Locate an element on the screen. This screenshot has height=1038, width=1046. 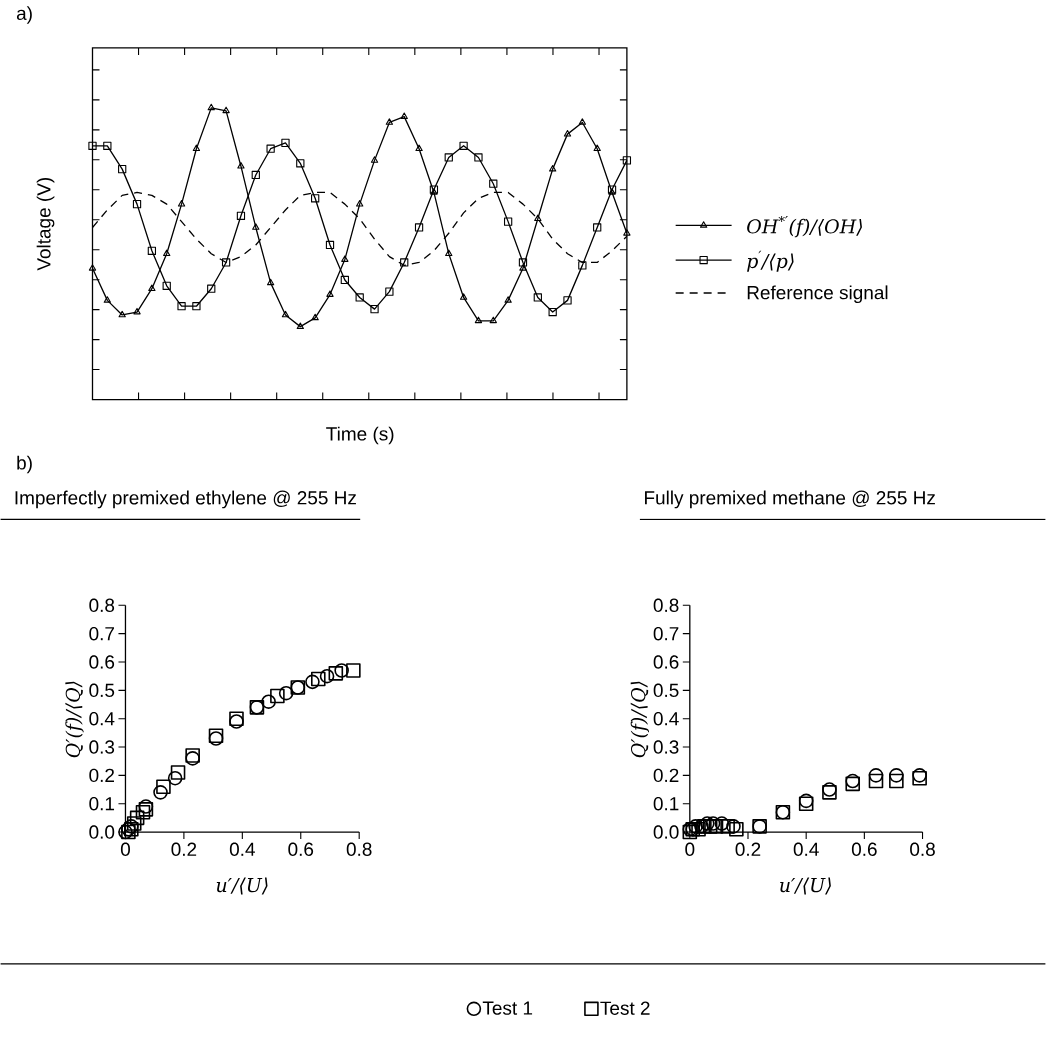
y-tick-label: 0.2 is located at coordinates (101, 775).